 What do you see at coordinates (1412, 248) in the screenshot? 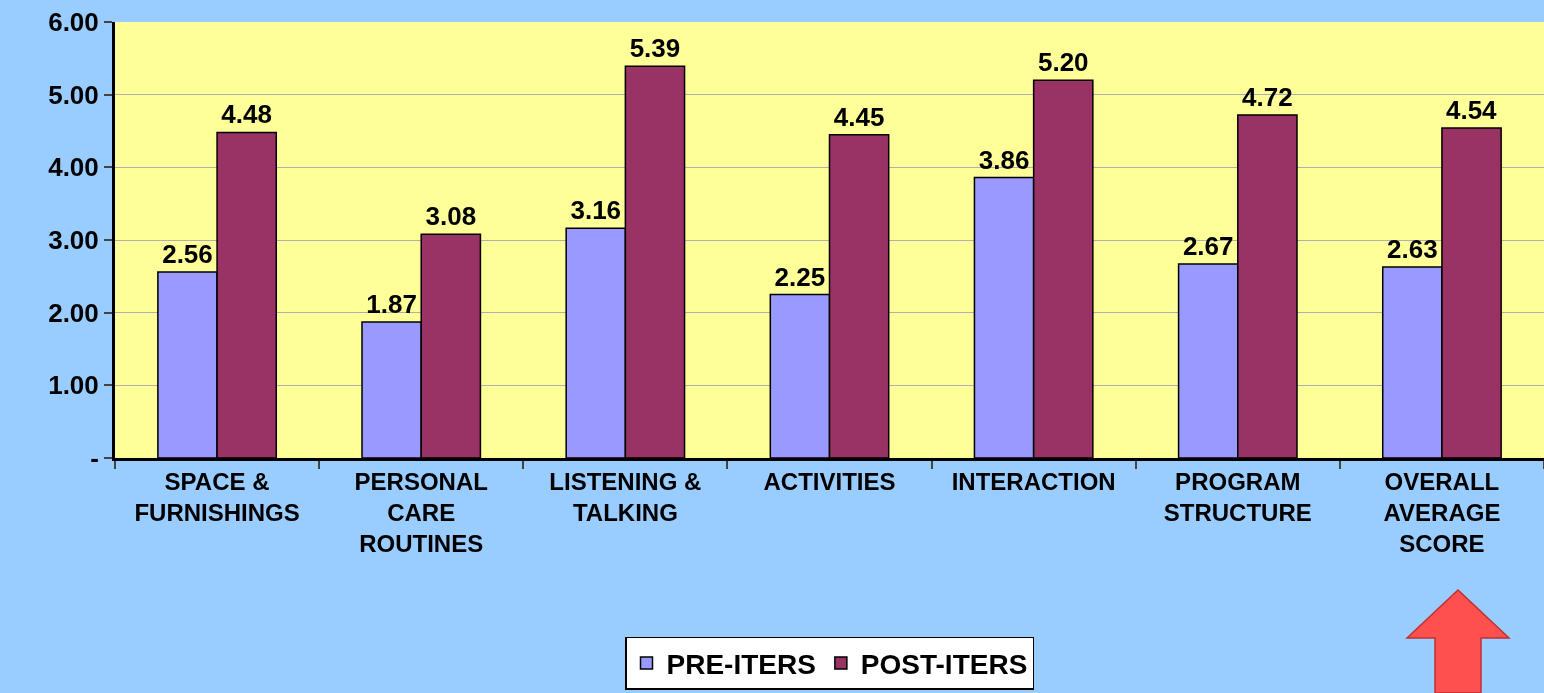
I see `data-label: 2.63` at bounding box center [1412, 248].